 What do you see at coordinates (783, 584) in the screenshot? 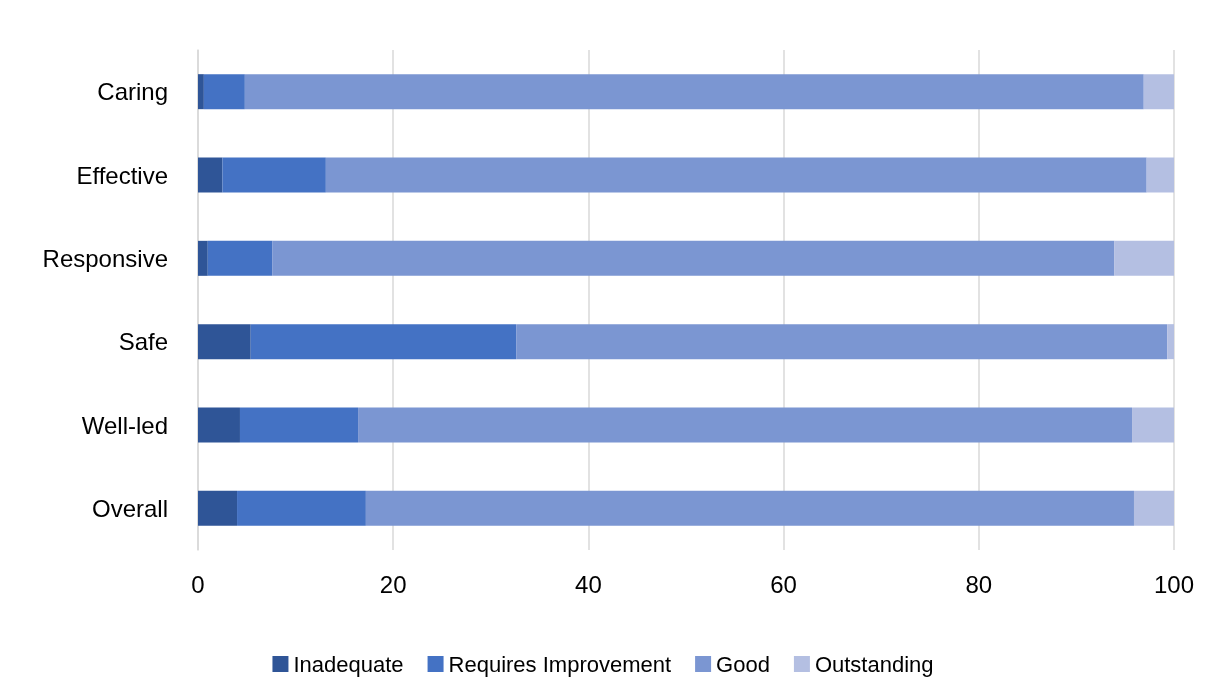
I see `x-tick-label: 60` at bounding box center [783, 584].